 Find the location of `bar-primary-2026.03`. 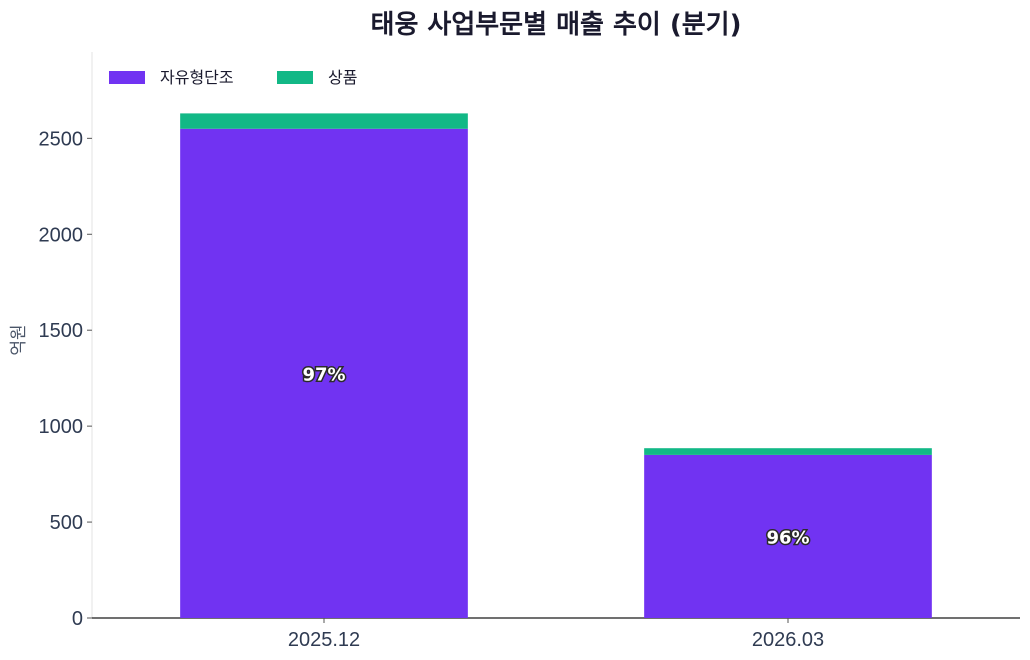

bar-primary-2026.03 is located at coordinates (788, 536).